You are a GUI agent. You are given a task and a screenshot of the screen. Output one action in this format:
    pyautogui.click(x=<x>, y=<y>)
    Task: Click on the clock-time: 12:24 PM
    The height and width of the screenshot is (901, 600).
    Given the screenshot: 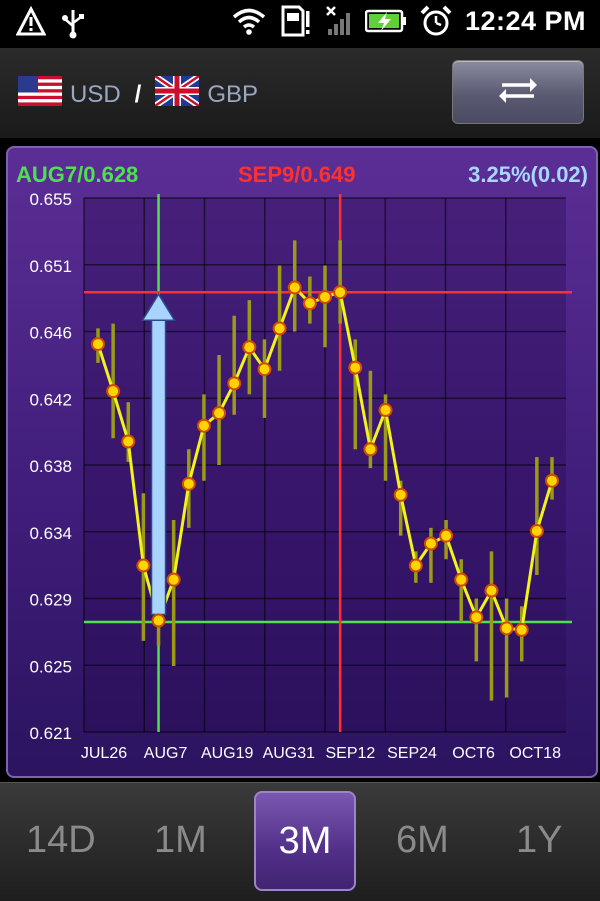 What is the action you would take?
    pyautogui.click(x=525, y=20)
    